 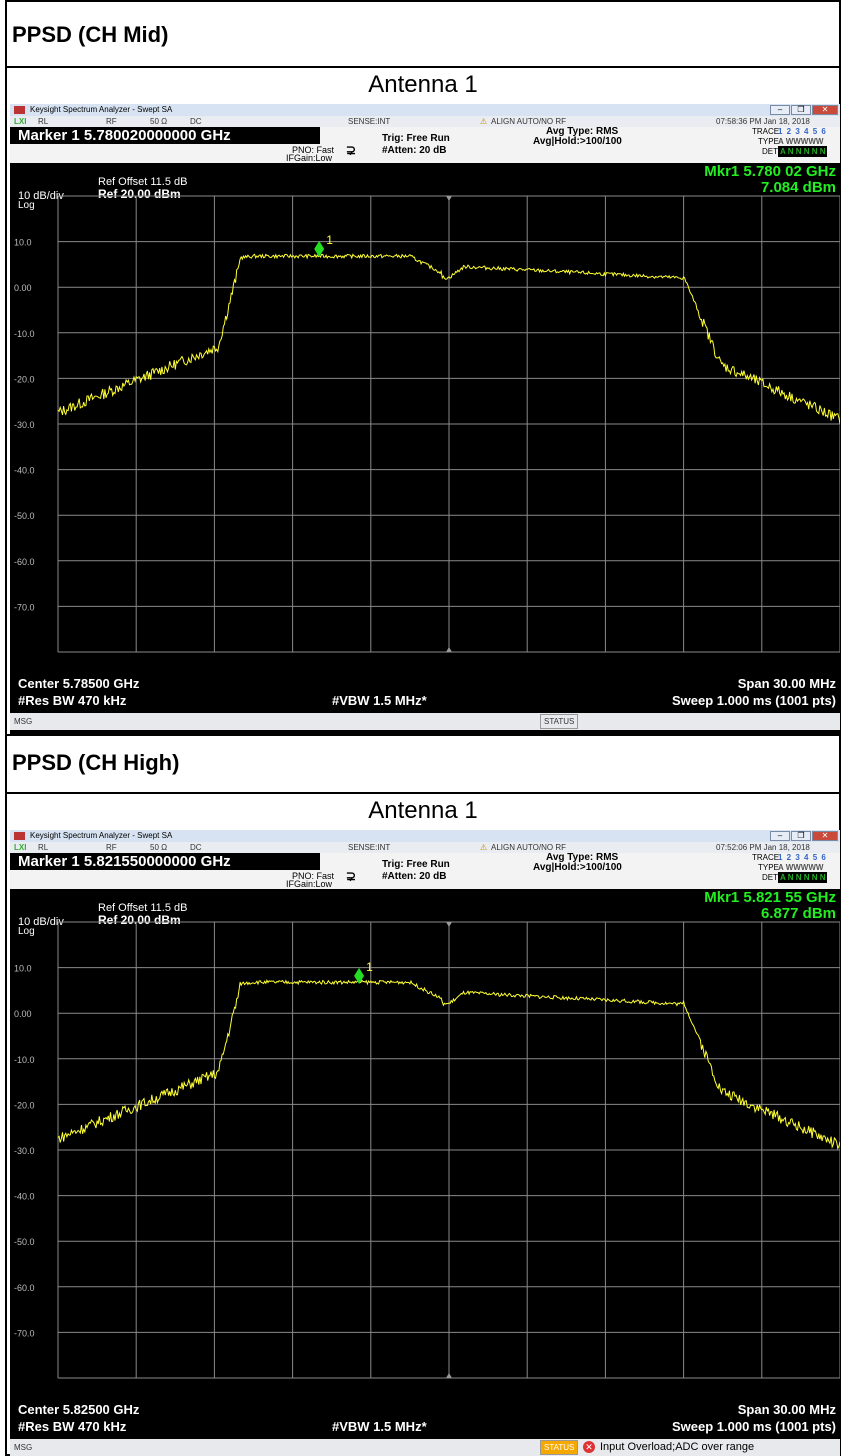 What do you see at coordinates (677, 1447) in the screenshot?
I see `status-message: Input Overload;ADC over range` at bounding box center [677, 1447].